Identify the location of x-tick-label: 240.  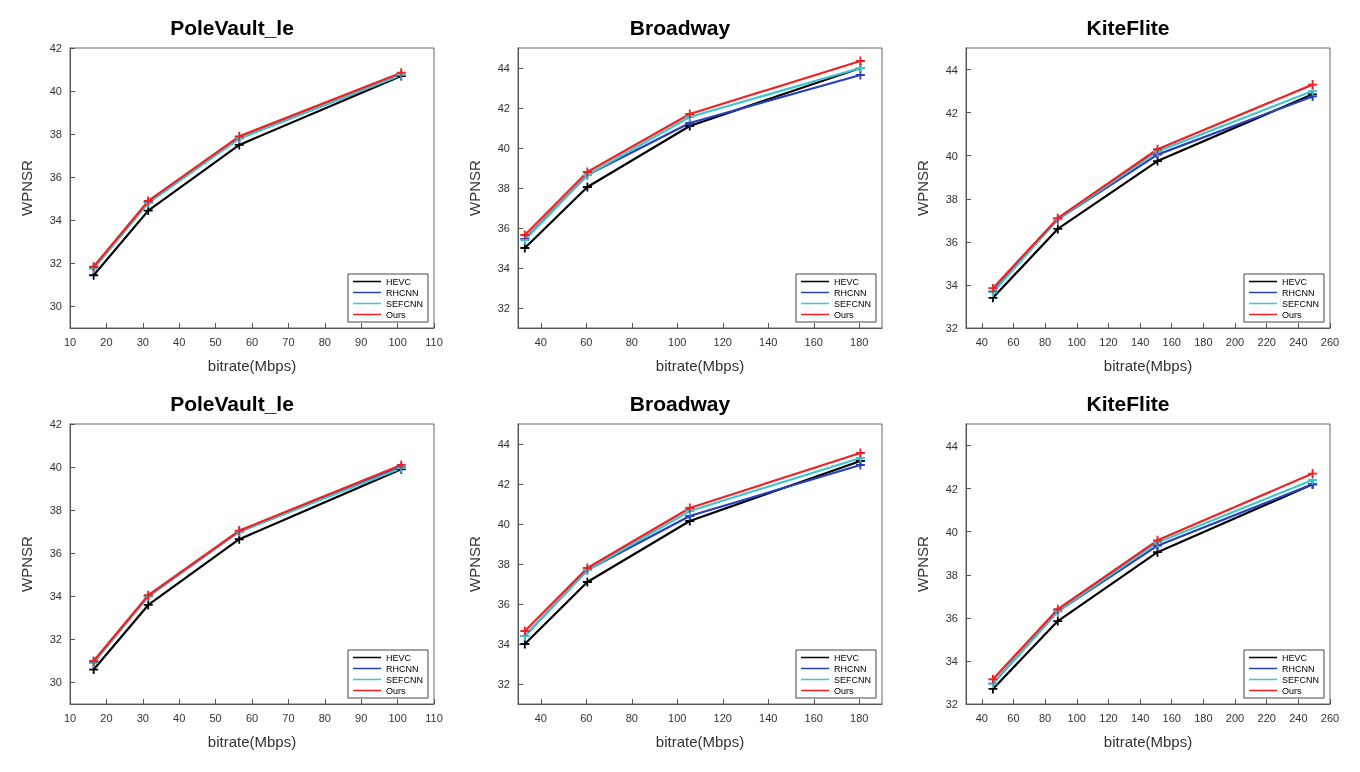
(1298, 717).